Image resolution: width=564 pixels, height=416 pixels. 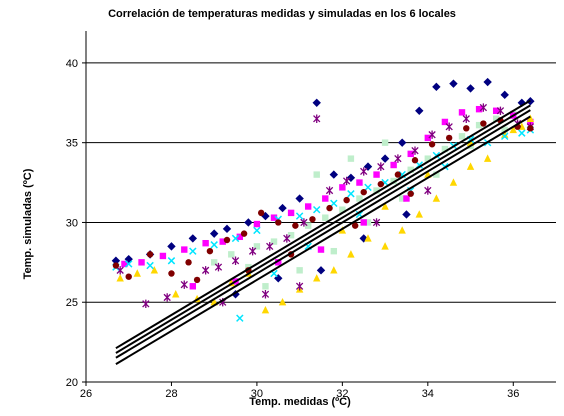 What do you see at coordinates (72, 144) in the screenshot?
I see `y-tick-label: 35` at bounding box center [72, 144].